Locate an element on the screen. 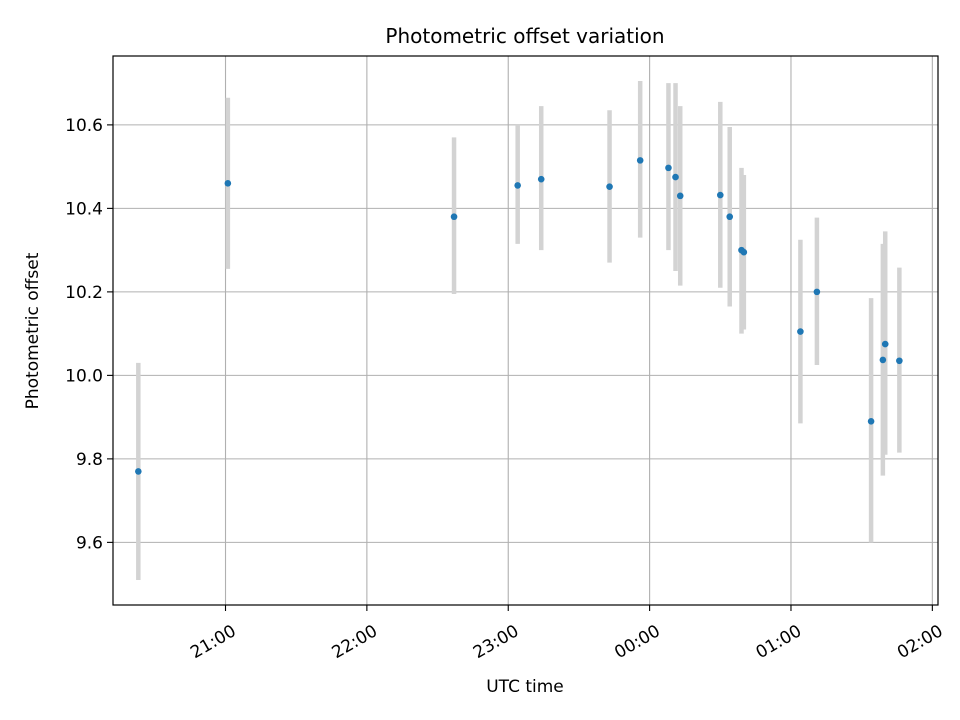  y-tick-label: 10.4 is located at coordinates (84, 209).